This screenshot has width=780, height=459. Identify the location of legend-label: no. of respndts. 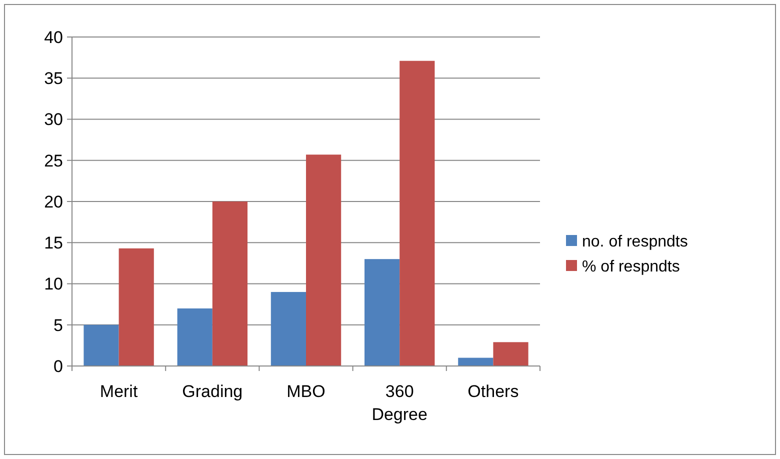
(635, 242).